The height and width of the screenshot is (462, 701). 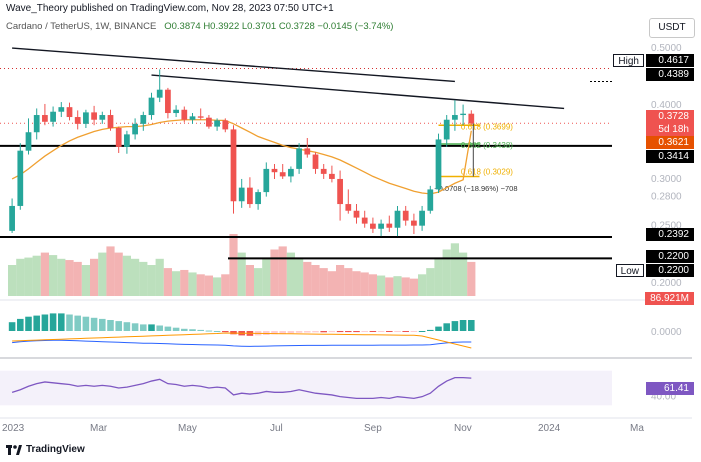 What do you see at coordinates (666, 179) in the screenshot?
I see `price-tick-label: 0.3000` at bounding box center [666, 179].